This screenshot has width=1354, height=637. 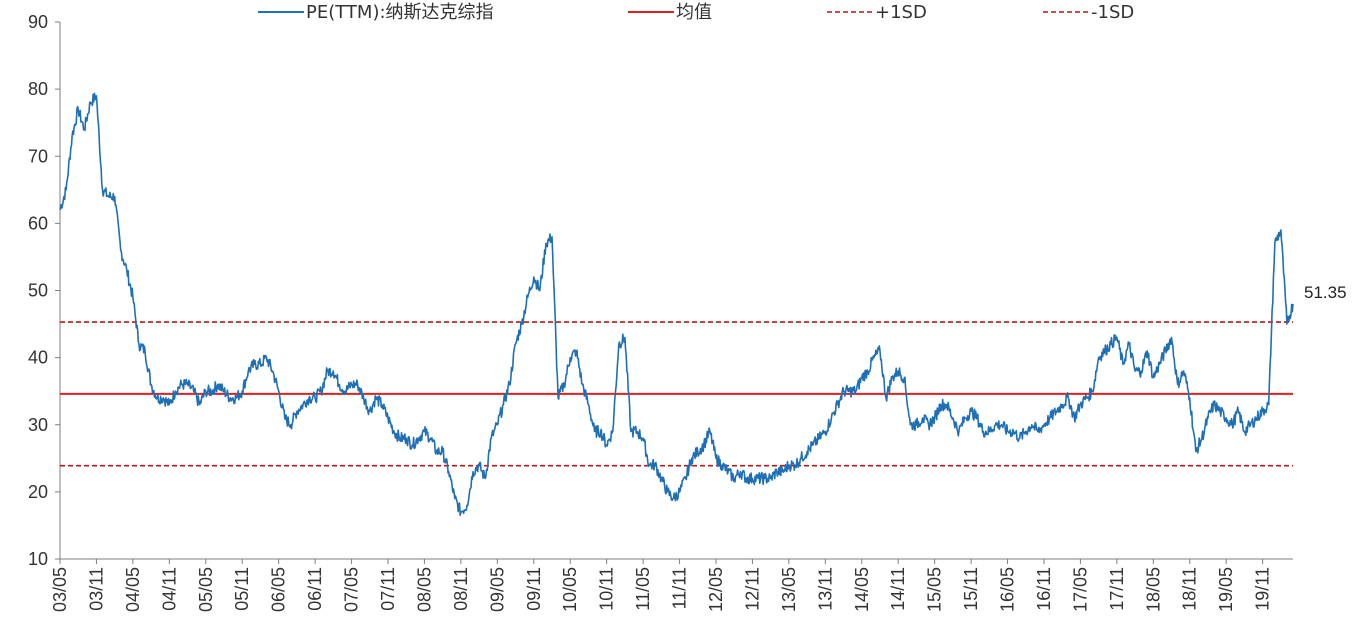 I want to click on x-tick-label: 19/05, so click(x=1226, y=589).